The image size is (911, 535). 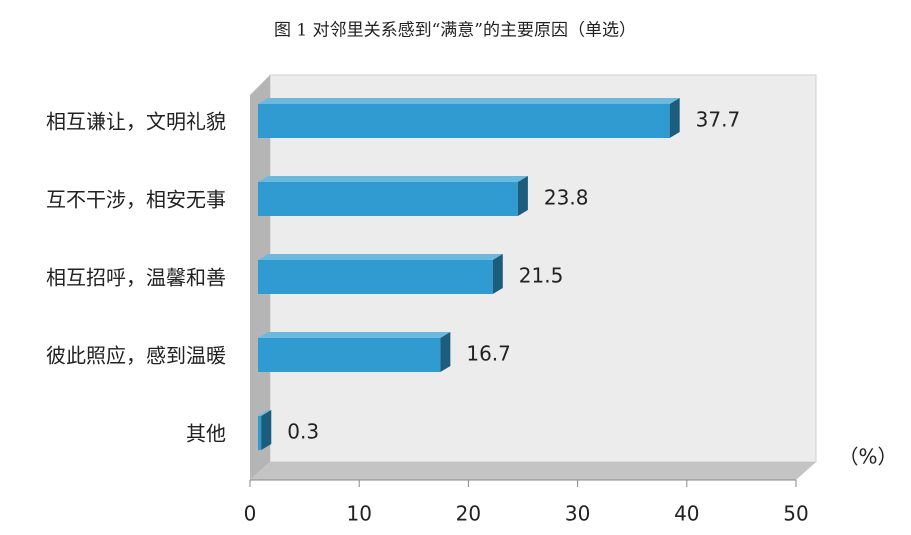 I want to click on y-tick-label: 互不干涉，相安无事, so click(x=136, y=200).